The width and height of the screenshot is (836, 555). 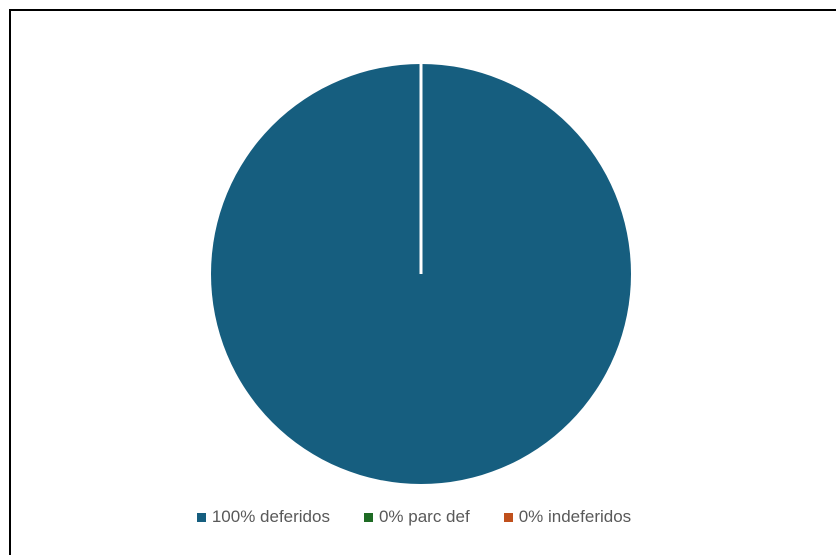 What do you see at coordinates (368, 517) in the screenshot?
I see `legend-swatch-parc-def` at bounding box center [368, 517].